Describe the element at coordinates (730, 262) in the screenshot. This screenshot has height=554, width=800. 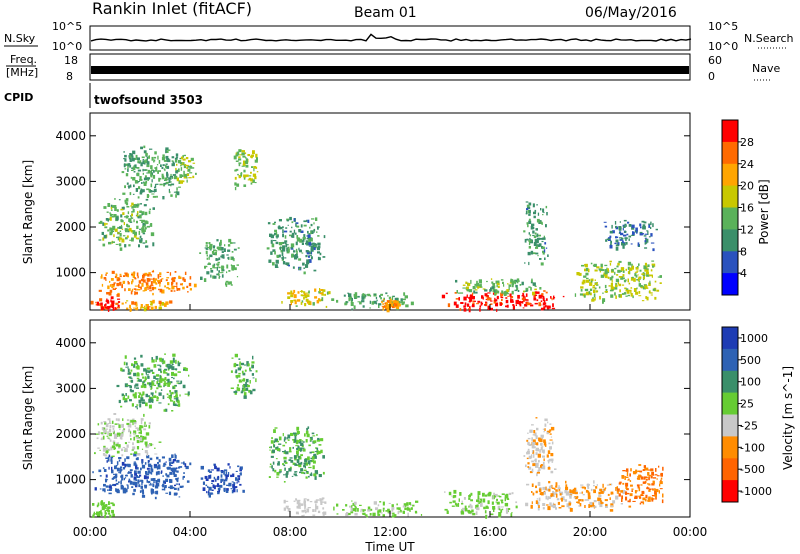
I see `colorbar-segment` at that location.